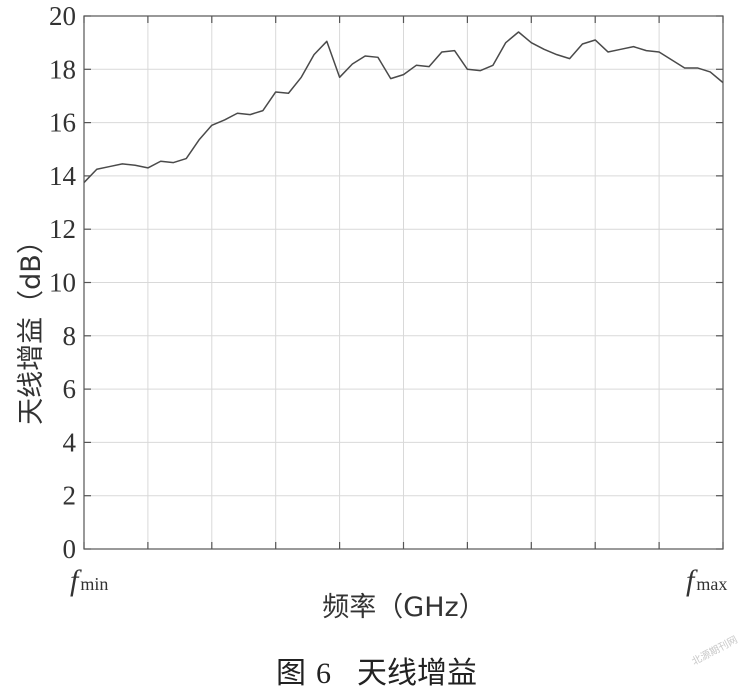  Describe the element at coordinates (70, 442) in the screenshot. I see `y-tick-label: 4` at that location.